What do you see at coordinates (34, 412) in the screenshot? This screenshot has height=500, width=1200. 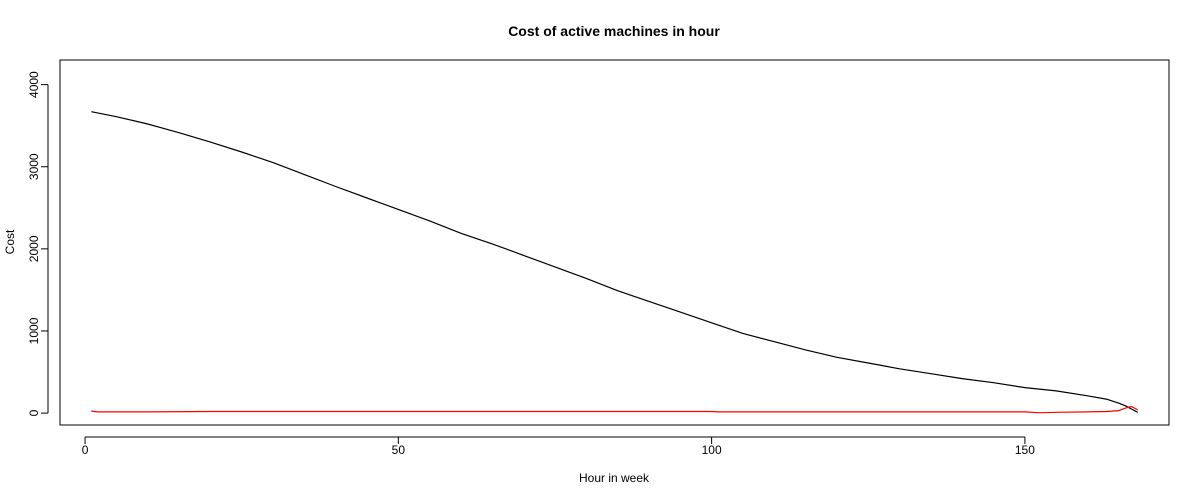 I see `y-tick-label: 0` at bounding box center [34, 412].